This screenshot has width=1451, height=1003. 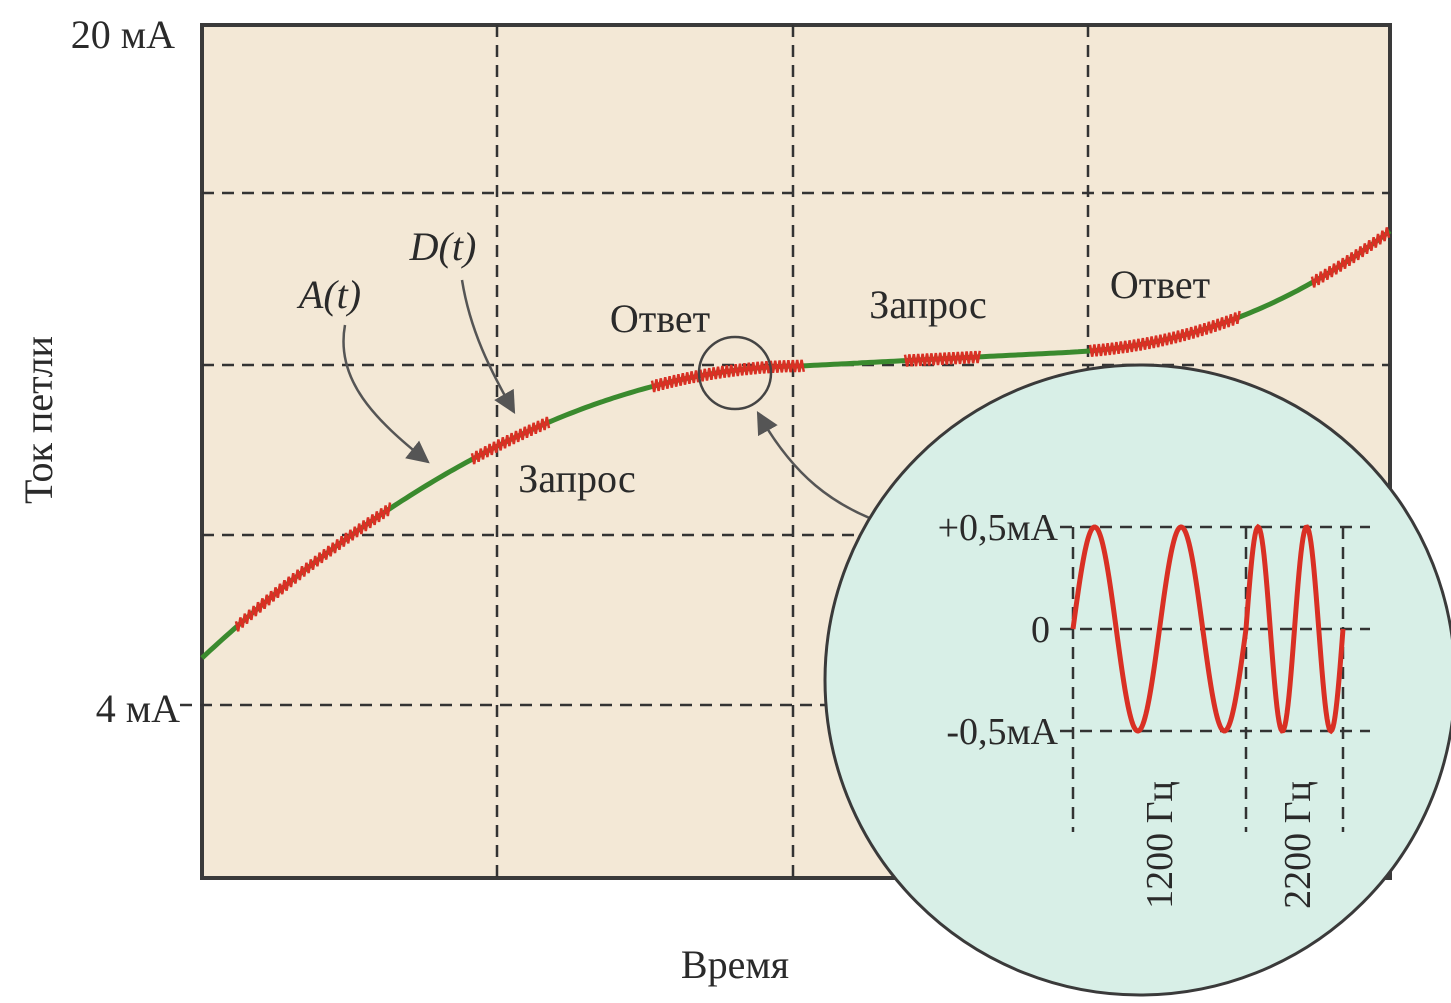 I want to click on inset-freq-low: 1200 Гц, so click(x=1160, y=845).